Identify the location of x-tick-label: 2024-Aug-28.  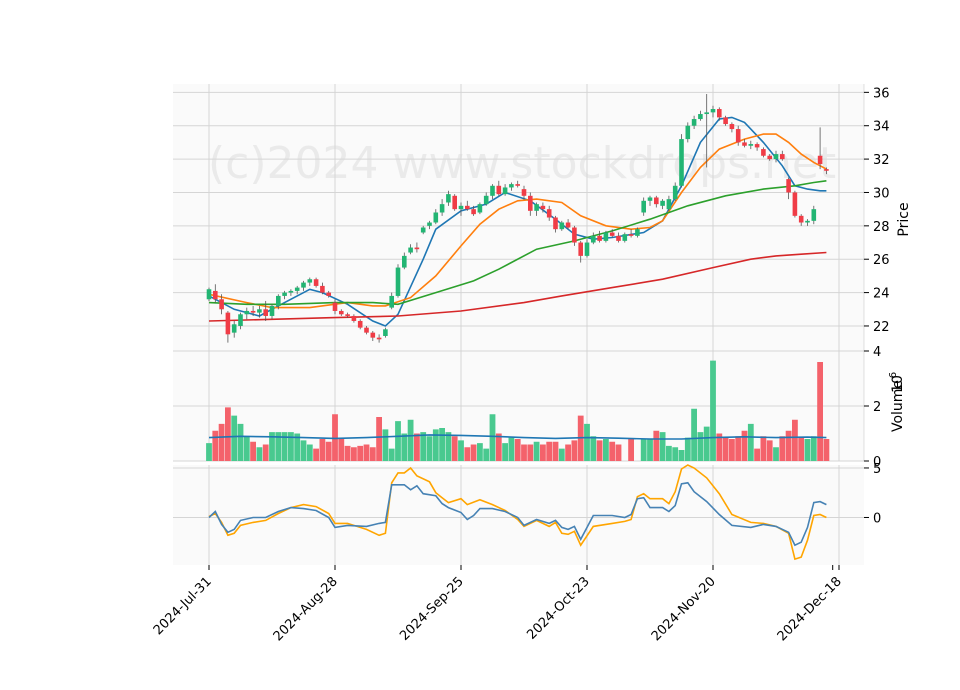
(306, 609).